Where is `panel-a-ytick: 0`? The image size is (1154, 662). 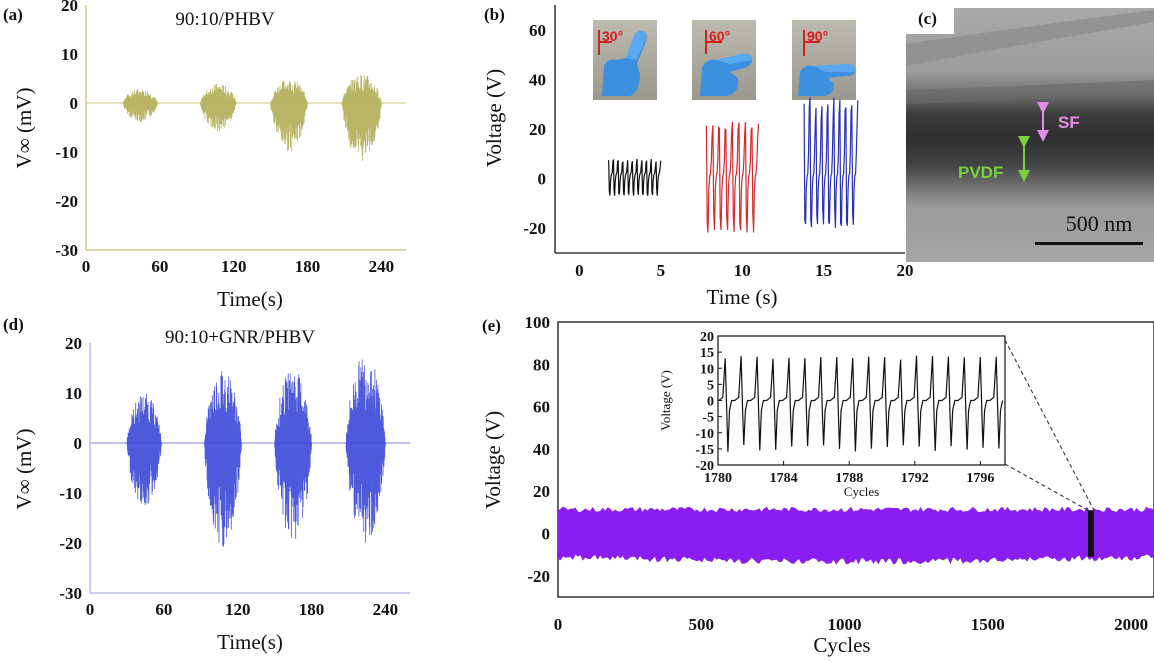
panel-a-ytick: 0 is located at coordinates (74, 103).